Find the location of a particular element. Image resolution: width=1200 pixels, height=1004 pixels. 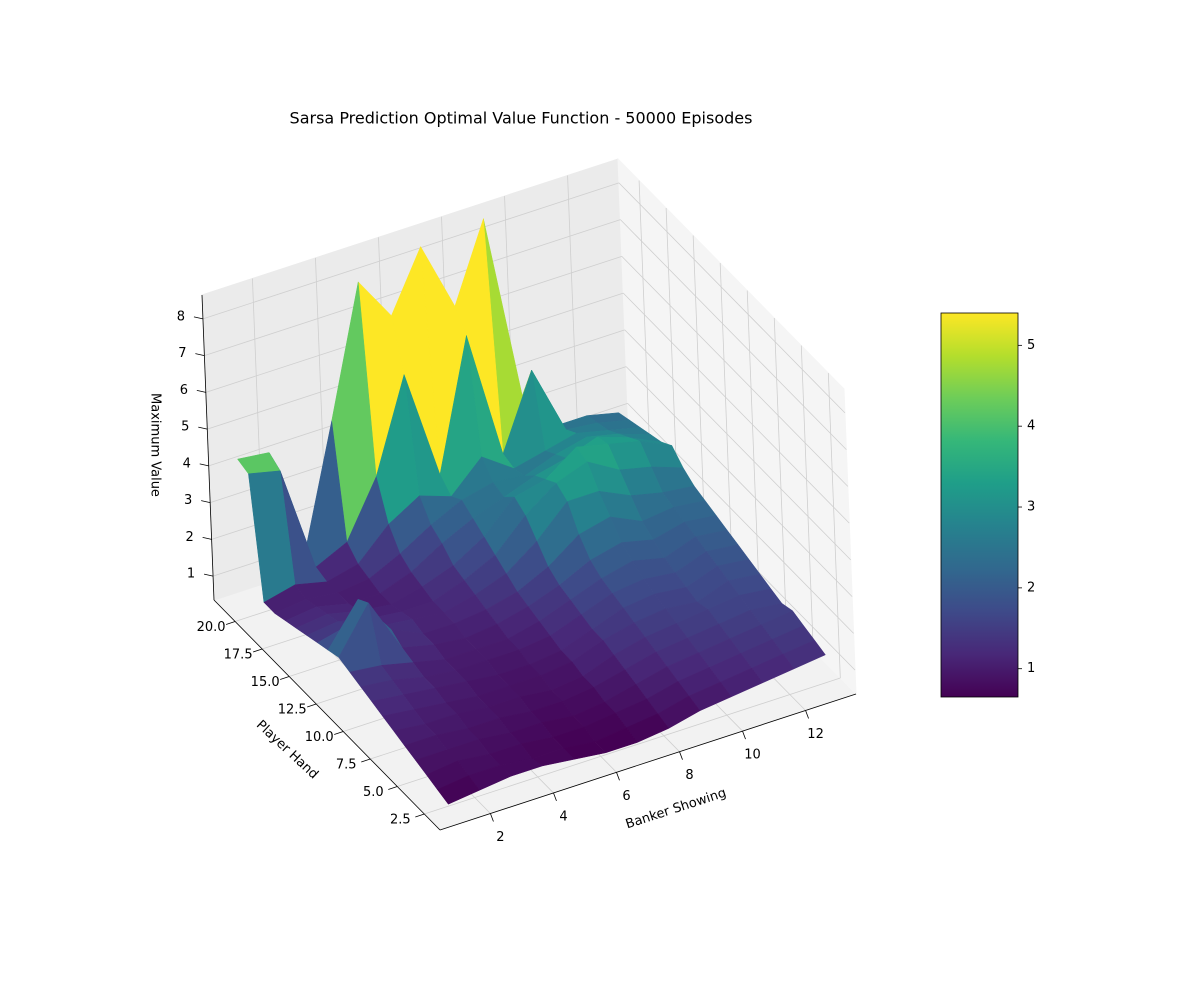

x-tick-label: 8 is located at coordinates (689, 775).